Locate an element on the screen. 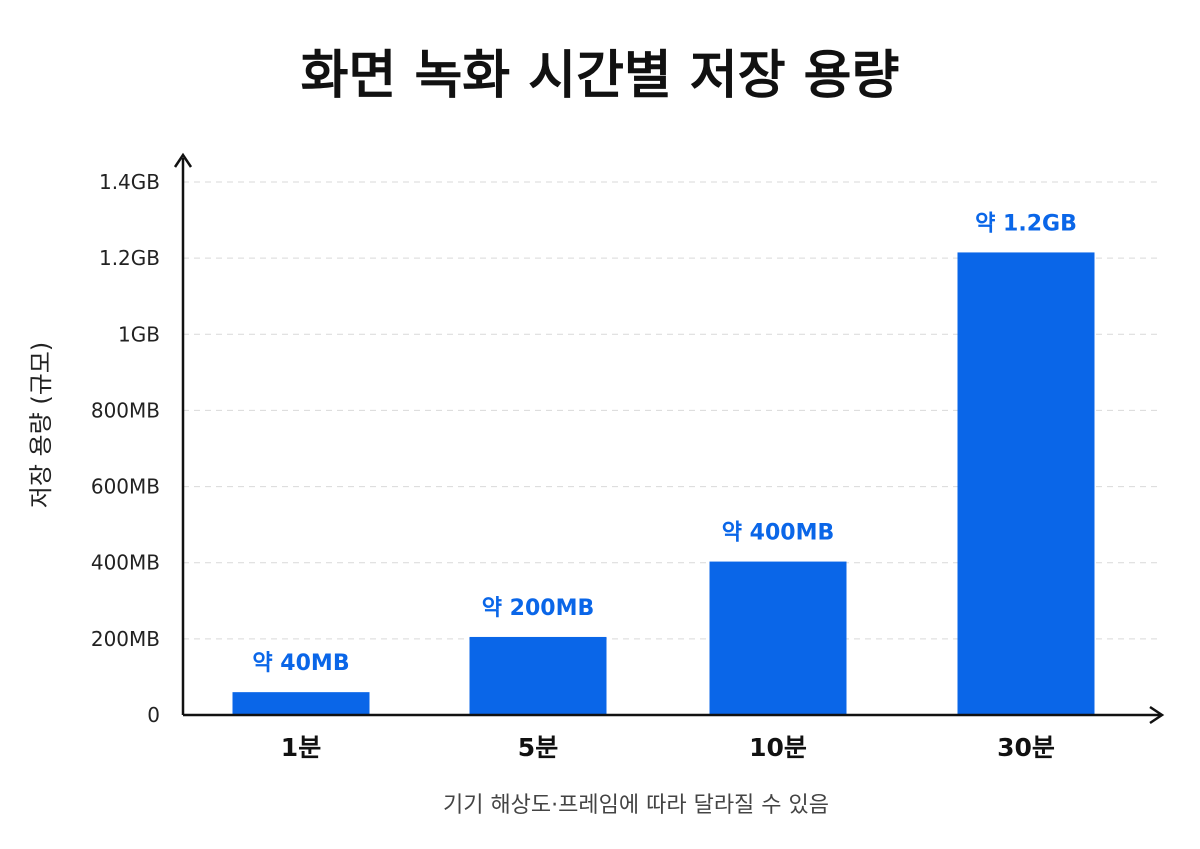  bar-value-label: 약 1.2GB is located at coordinates (1026, 223).